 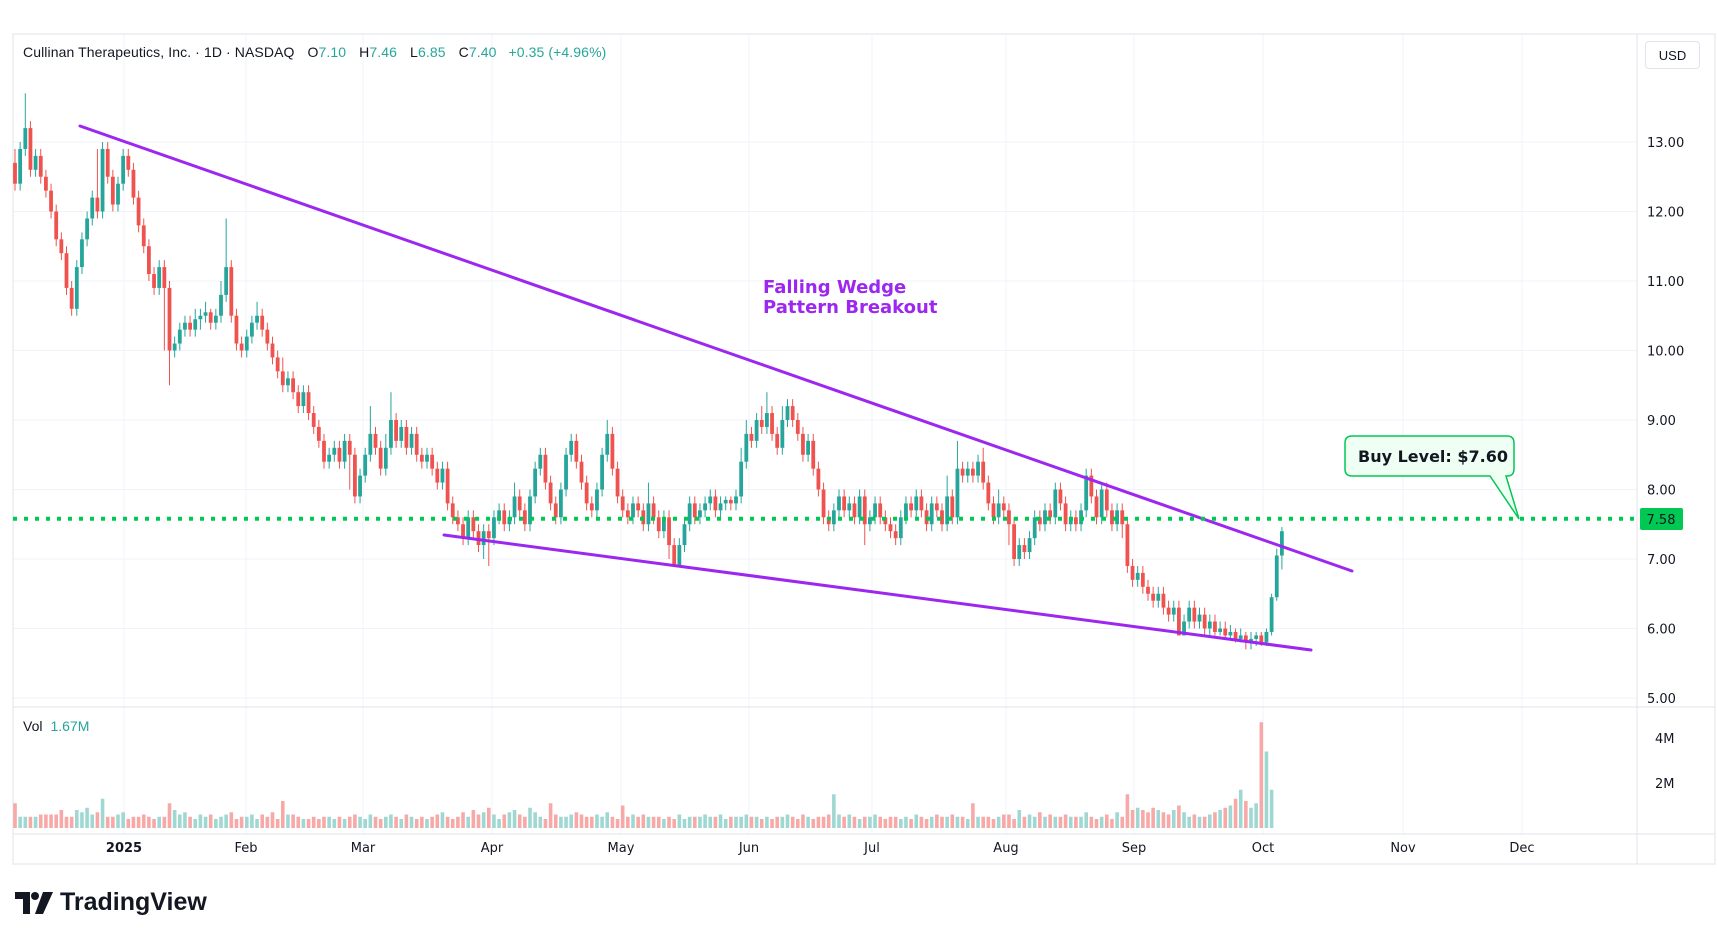 What do you see at coordinates (1661, 560) in the screenshot?
I see `price-tick-label: 7.00` at bounding box center [1661, 560].